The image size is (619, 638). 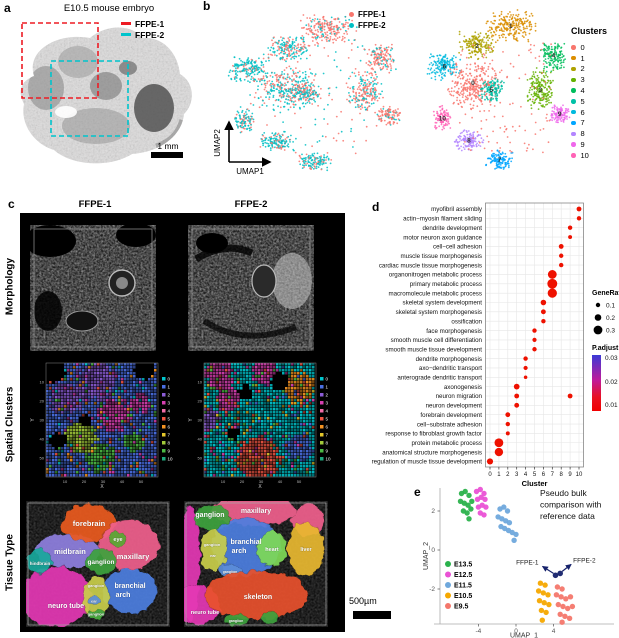 I want to click on svg-text: 8, so click(x=469, y=140).